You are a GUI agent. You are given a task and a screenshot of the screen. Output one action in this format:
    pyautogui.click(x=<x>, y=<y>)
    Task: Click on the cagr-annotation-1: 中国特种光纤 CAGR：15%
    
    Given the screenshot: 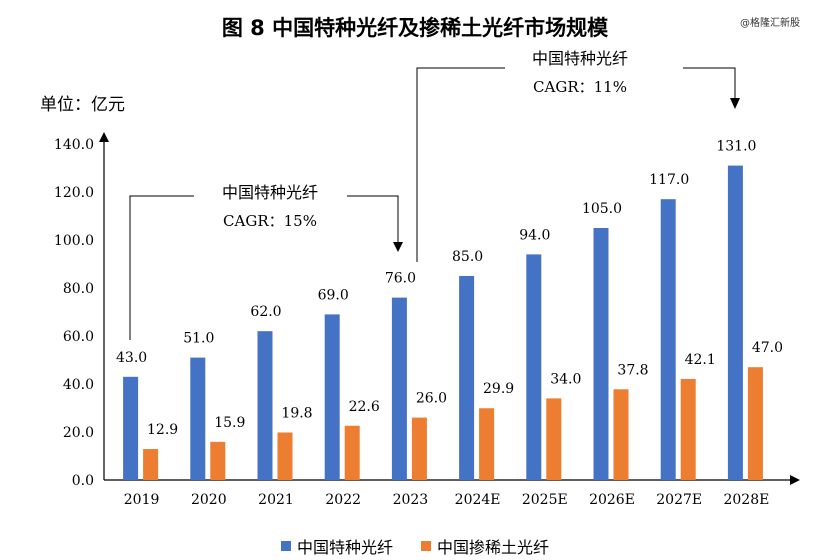 What is the action you would take?
    pyautogui.click(x=266, y=261)
    